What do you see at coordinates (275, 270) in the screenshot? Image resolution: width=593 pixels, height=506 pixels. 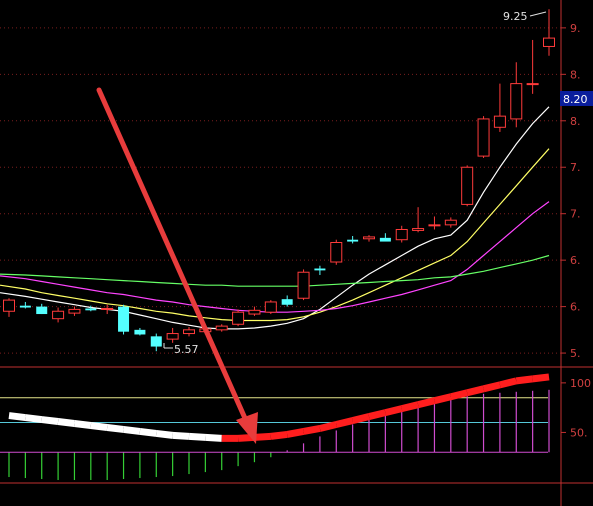 I see `ma-line` at bounding box center [275, 270].